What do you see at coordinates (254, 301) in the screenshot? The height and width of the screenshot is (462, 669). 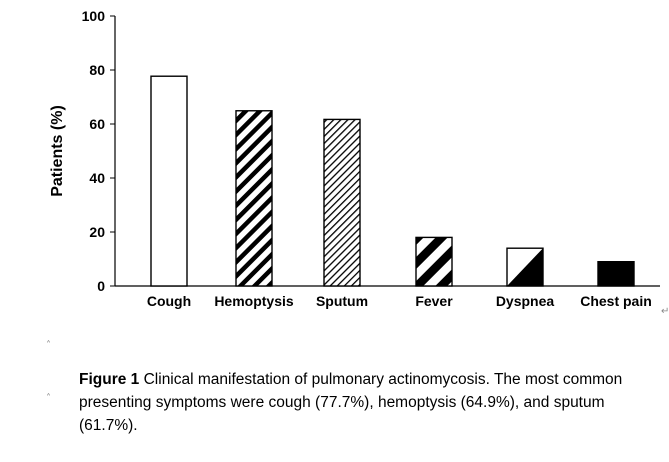 I see `x-tick-label: Hemoptysis` at bounding box center [254, 301].